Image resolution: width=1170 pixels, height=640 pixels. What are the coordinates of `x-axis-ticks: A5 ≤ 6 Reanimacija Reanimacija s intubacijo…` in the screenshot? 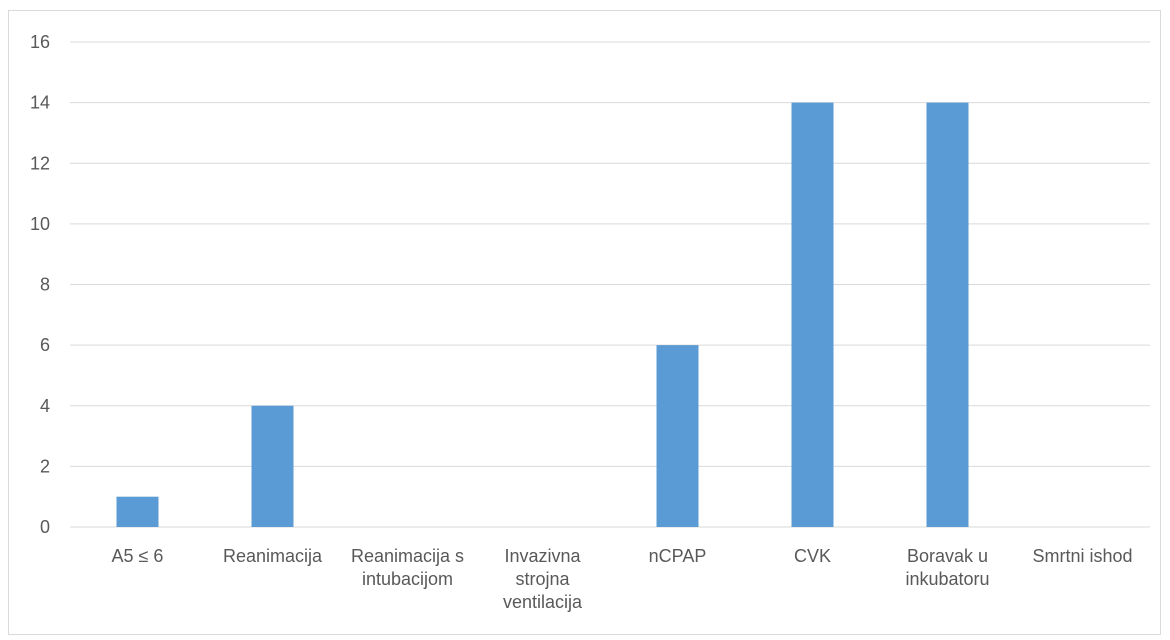 It's located at (622, 579).